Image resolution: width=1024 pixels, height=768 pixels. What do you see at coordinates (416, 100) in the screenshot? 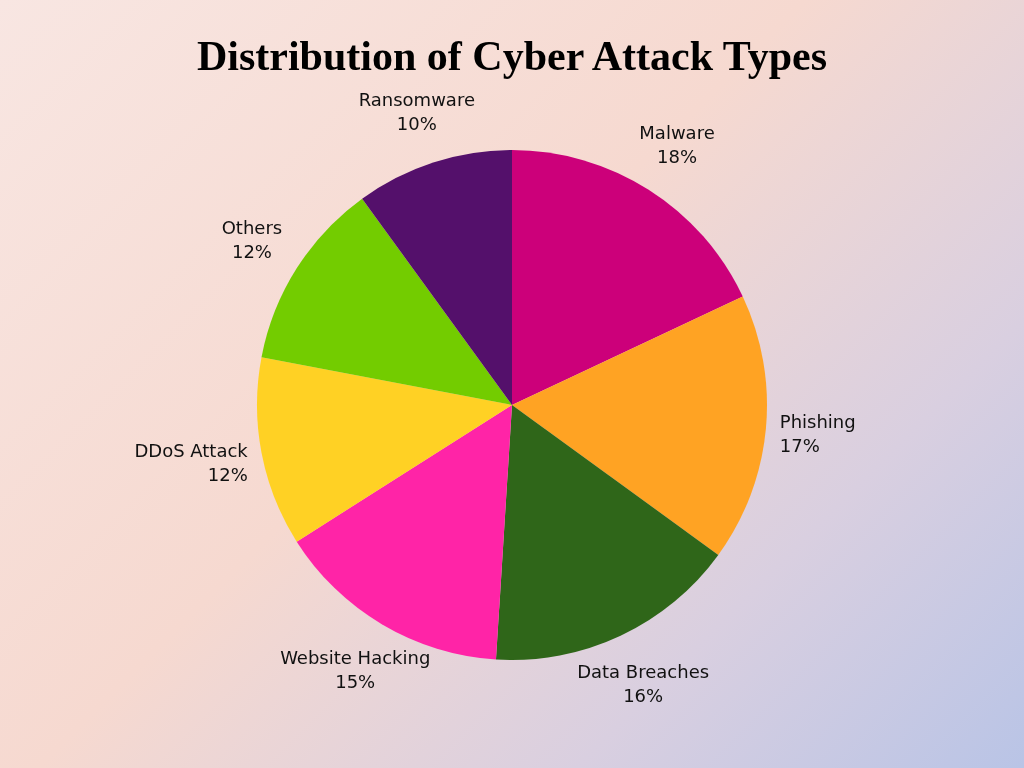
I see `slice-label: Ransomware` at bounding box center [416, 100].